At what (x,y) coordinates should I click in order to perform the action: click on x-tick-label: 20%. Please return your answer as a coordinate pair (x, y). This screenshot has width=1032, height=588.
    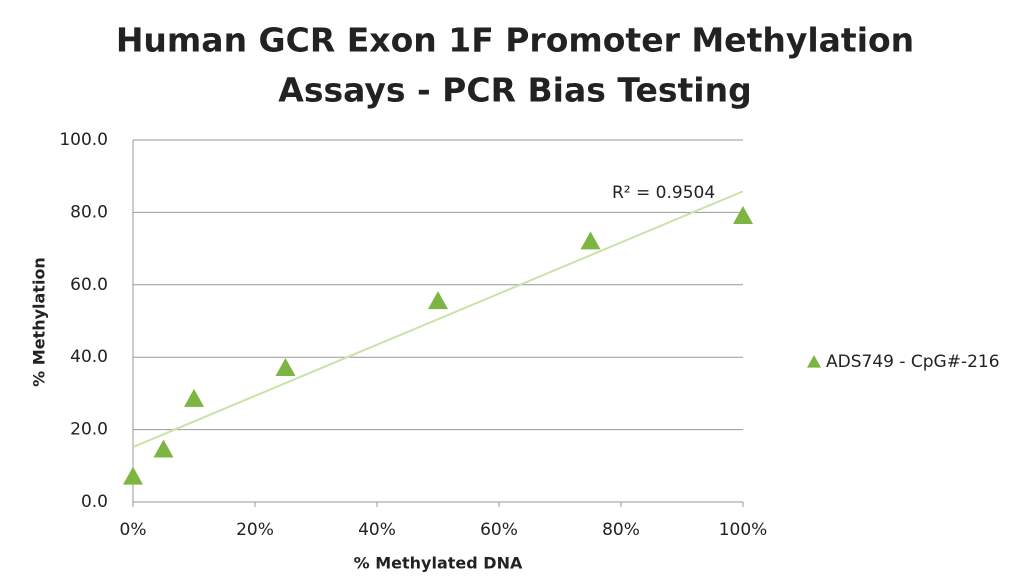
    Looking at the image, I should click on (255, 530).